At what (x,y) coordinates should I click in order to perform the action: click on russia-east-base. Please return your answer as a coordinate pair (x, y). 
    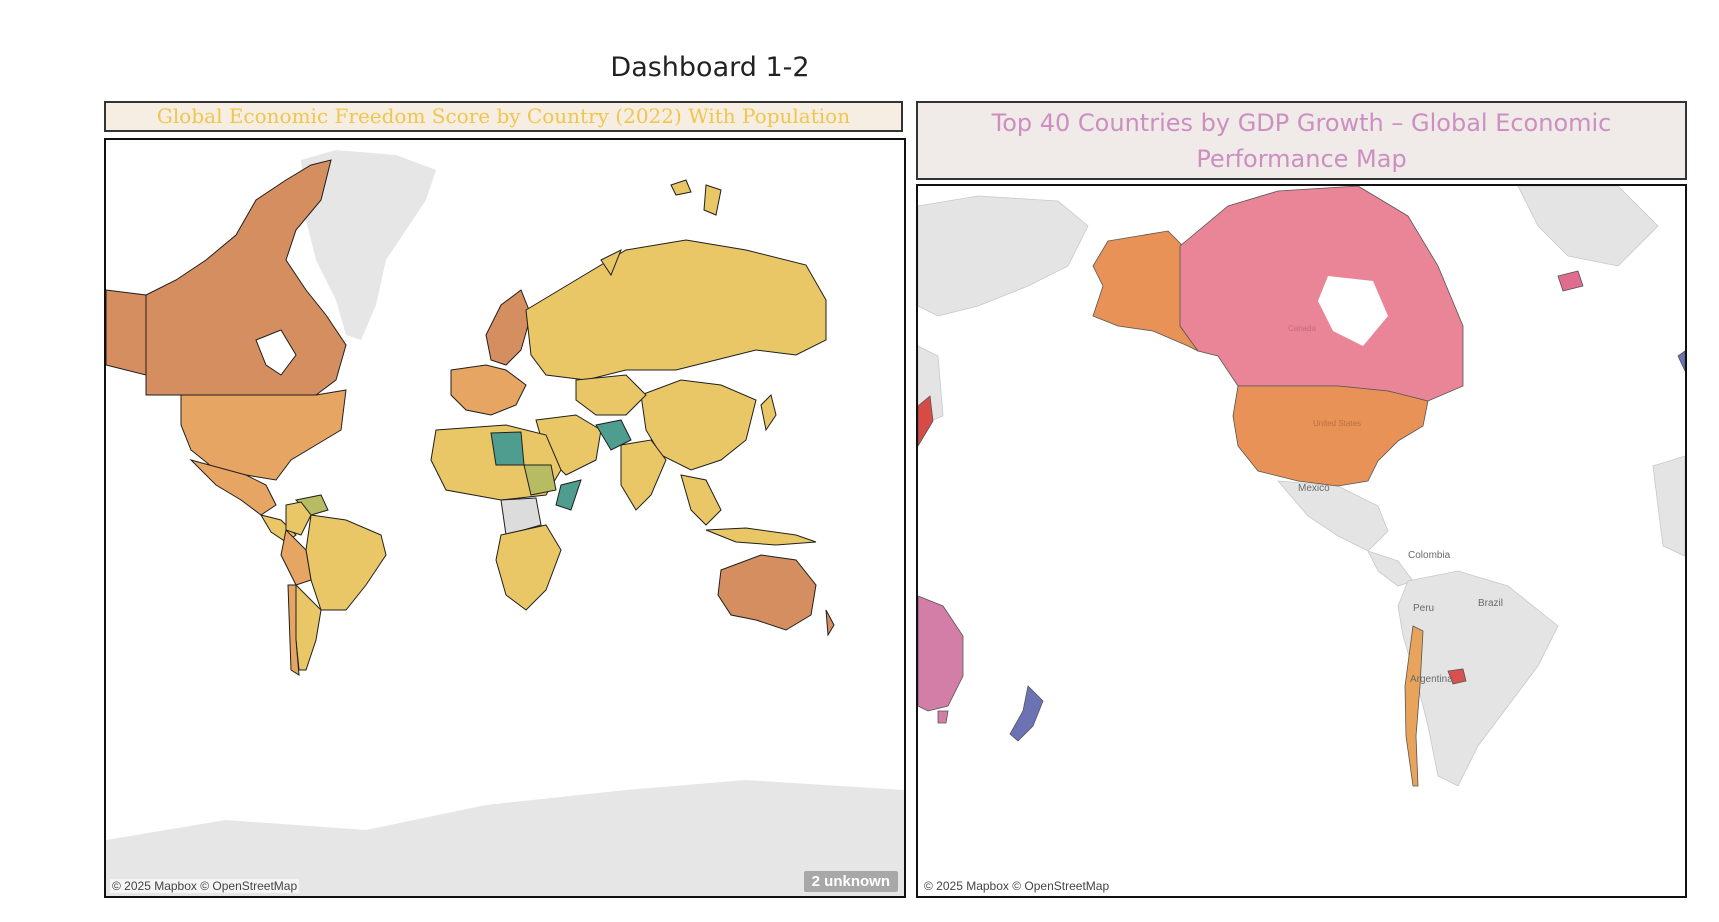
    Looking at the image, I should click on (1003, 256).